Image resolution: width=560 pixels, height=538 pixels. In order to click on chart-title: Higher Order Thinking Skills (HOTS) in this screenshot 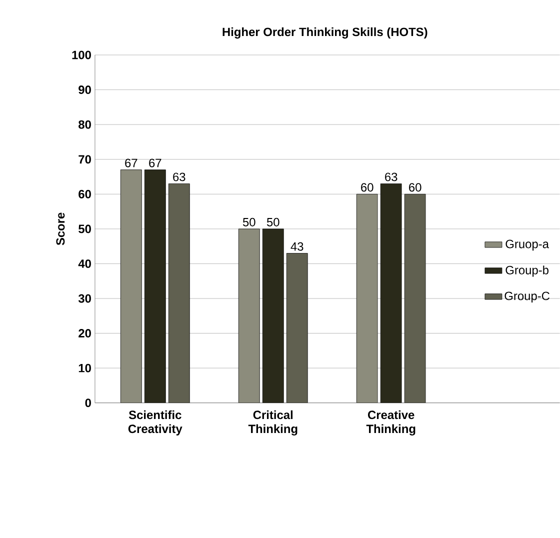, I will do `click(325, 33)`.